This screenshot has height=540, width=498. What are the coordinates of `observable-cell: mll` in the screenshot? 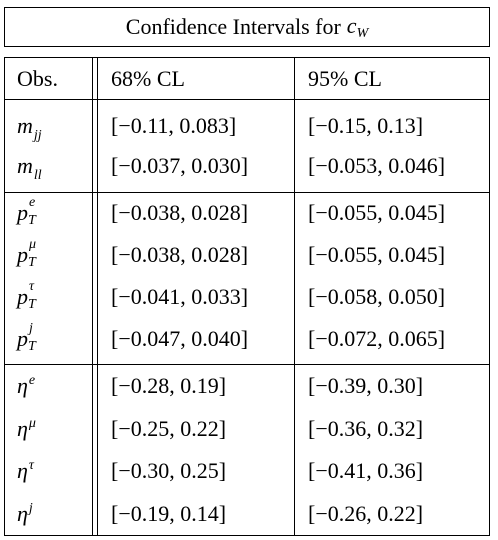 It's located at (29, 168).